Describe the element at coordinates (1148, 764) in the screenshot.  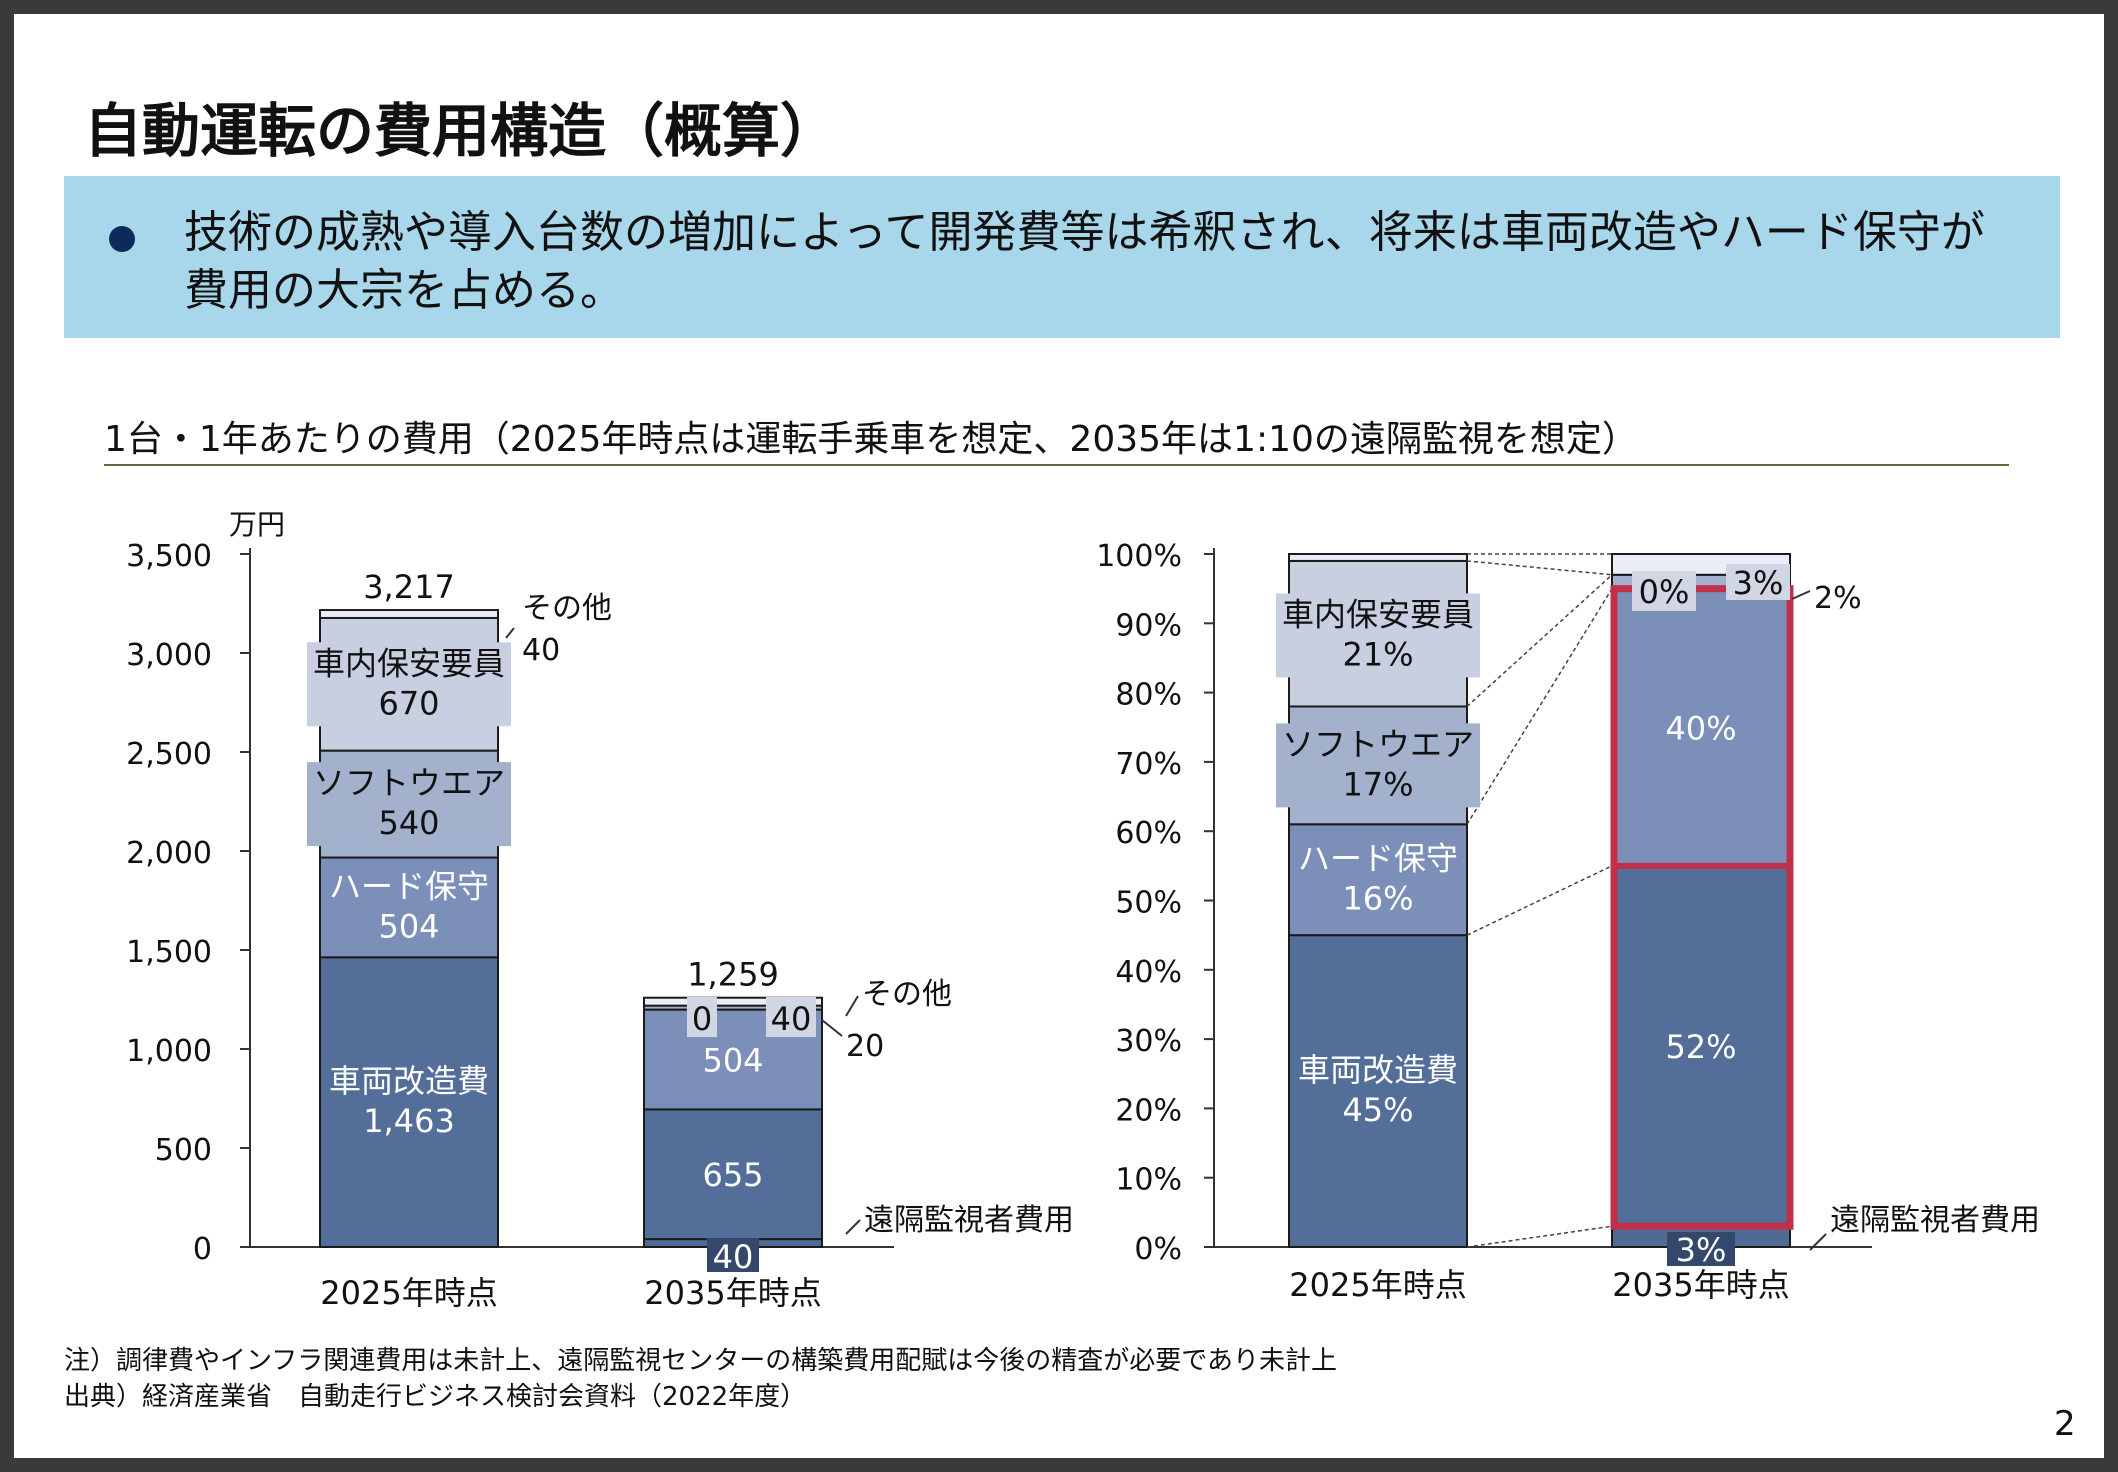
I see `y-tick-label: 70%` at that location.